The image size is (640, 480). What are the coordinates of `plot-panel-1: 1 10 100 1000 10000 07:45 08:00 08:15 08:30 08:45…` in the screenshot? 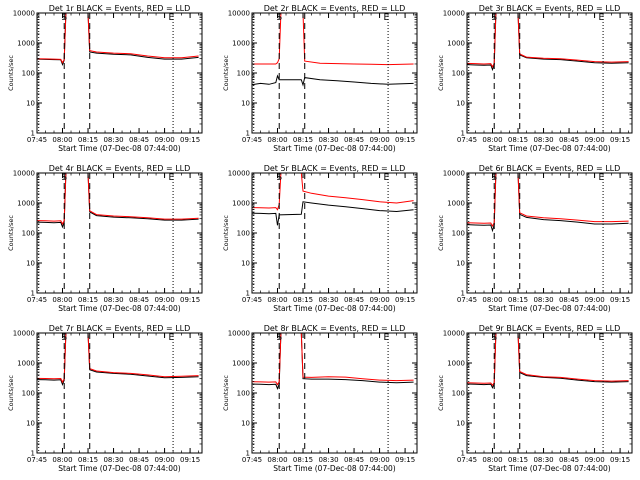 It's located at (105, 78).